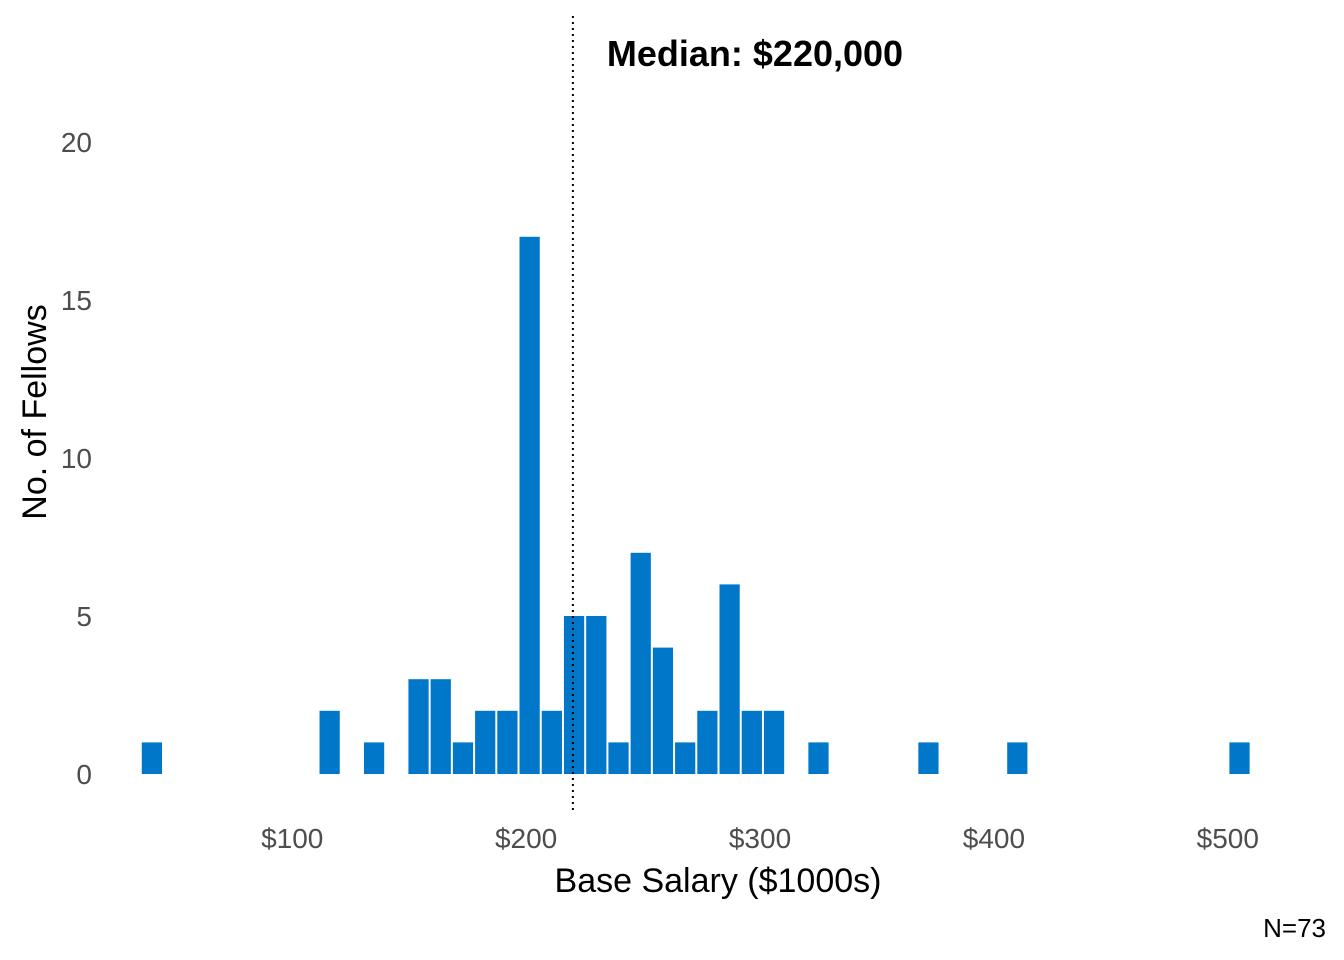 The height and width of the screenshot is (960, 1344). What do you see at coordinates (1294, 928) in the screenshot?
I see `sample-size-caption: N=73` at bounding box center [1294, 928].